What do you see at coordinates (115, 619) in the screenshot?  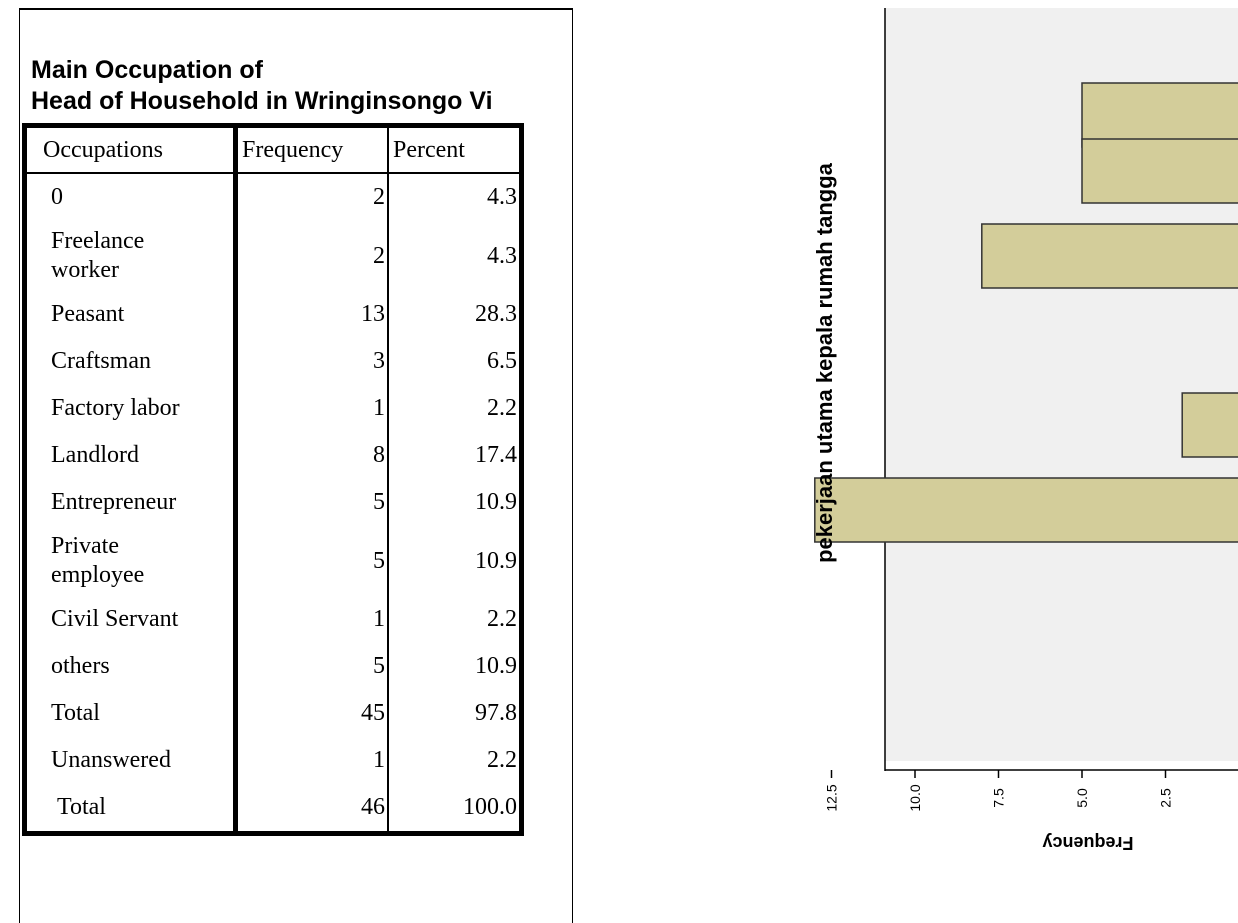 I see `occupation-cell: Civil Servant` at bounding box center [115, 619].